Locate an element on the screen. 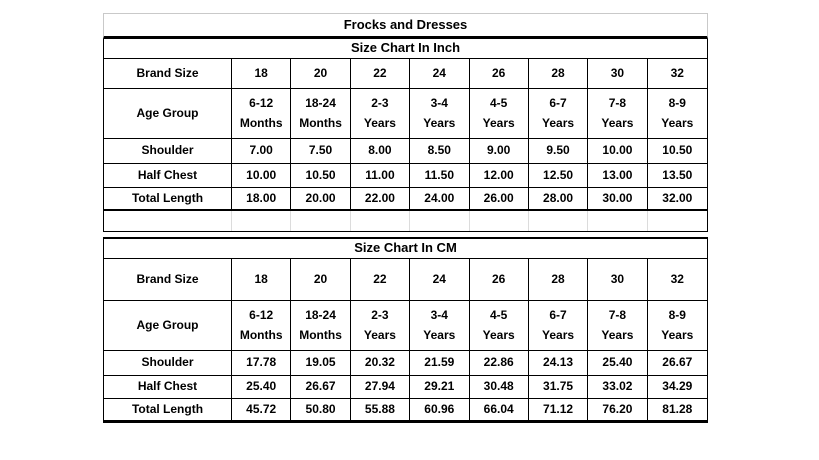 This screenshot has height=460, width=819. value-cell: 34.29 is located at coordinates (677, 386).